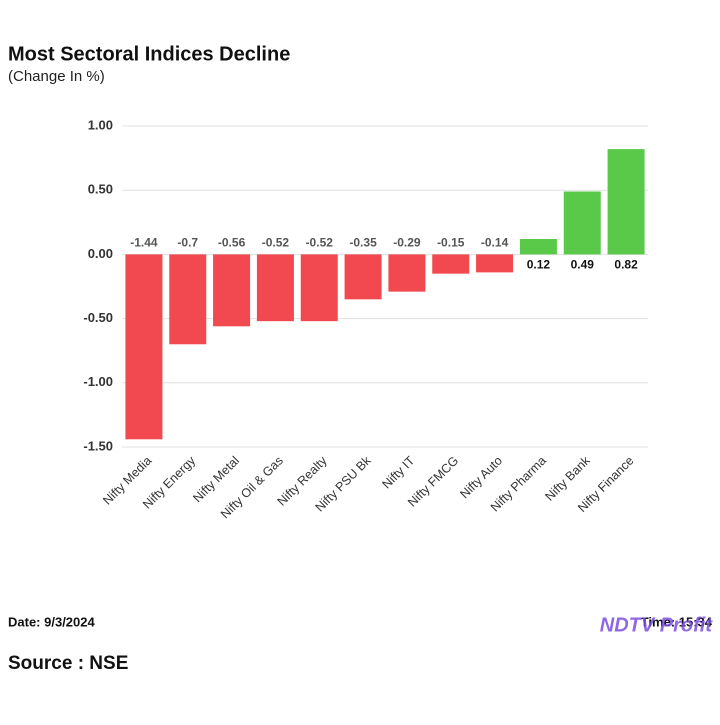 This screenshot has height=725, width=720. What do you see at coordinates (407, 243) in the screenshot?
I see `data-label: -0.29` at bounding box center [407, 243].